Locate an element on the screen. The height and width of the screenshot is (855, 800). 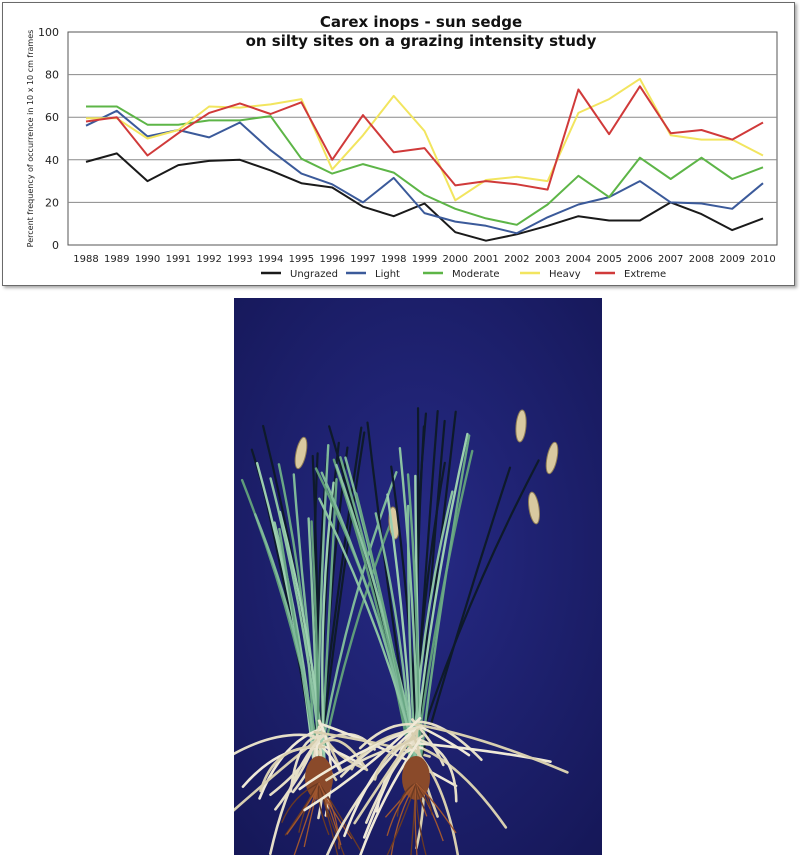
y-tick-label: 40 is located at coordinates (52, 160).